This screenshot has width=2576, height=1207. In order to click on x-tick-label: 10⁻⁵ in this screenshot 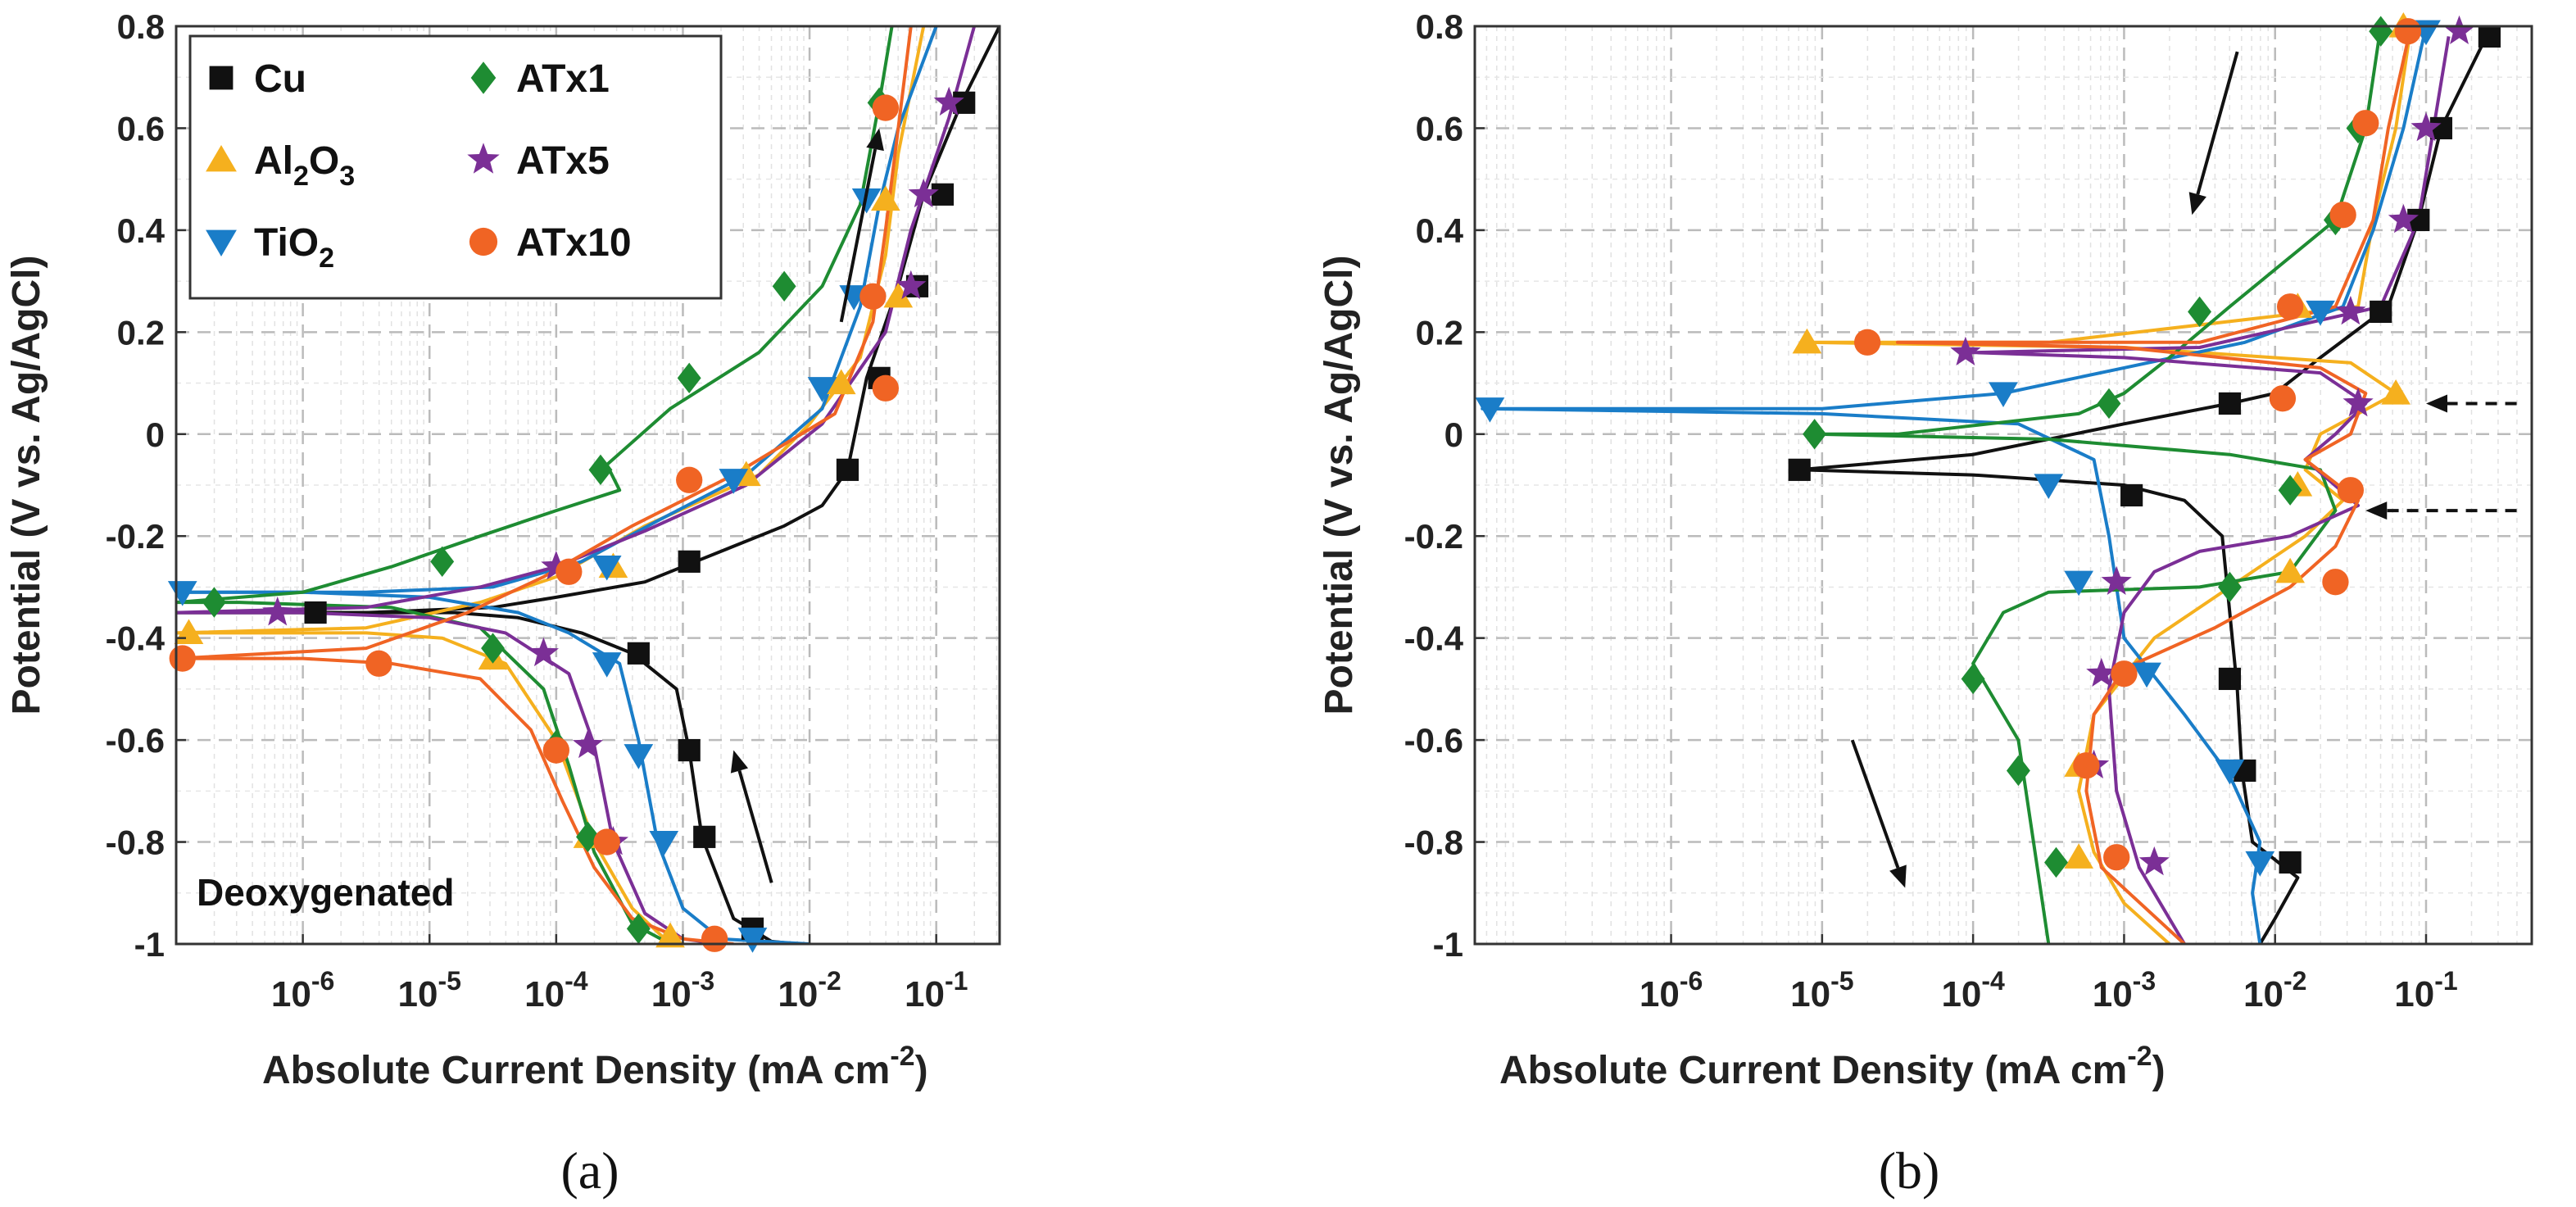, I will do `click(429, 990)`.